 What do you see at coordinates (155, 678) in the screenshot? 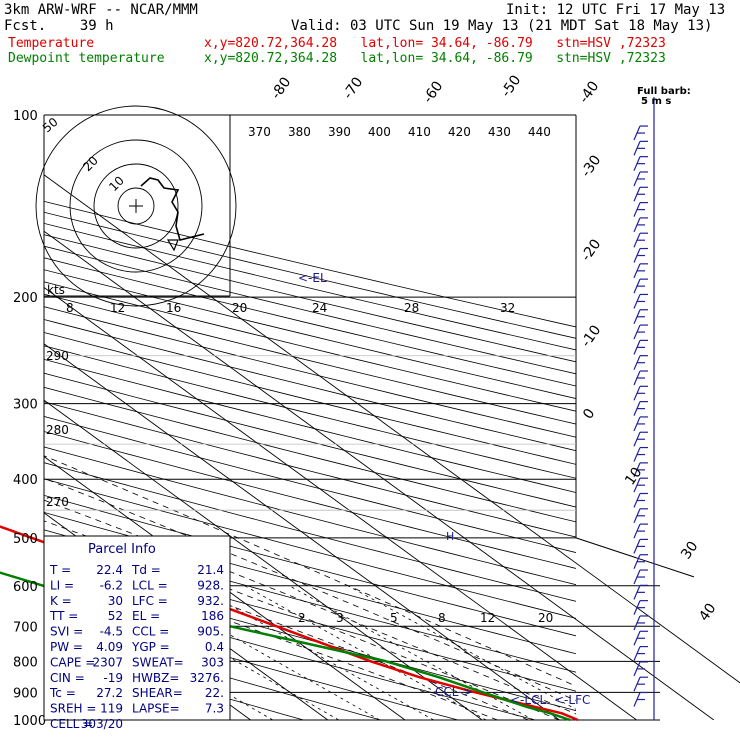
I see `parcel-info-label: HWBZ=` at bounding box center [155, 678].